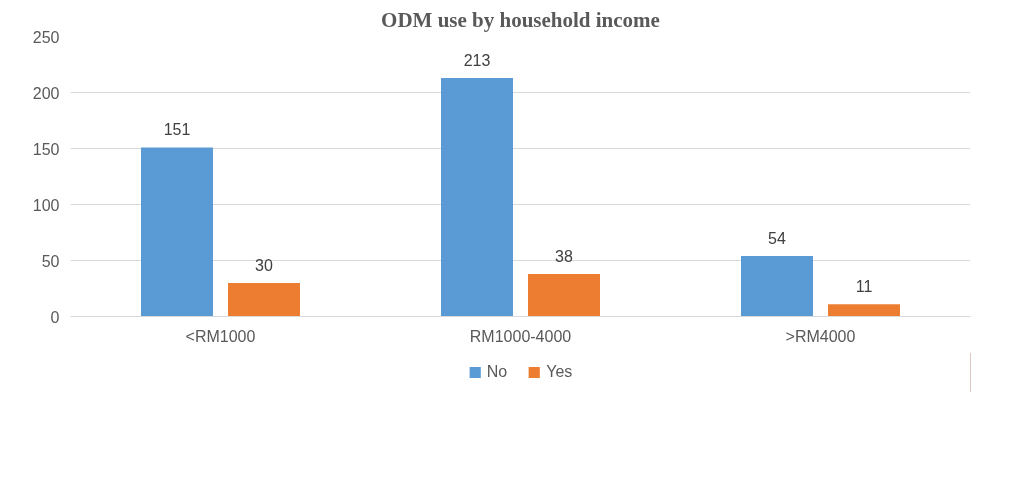 Image resolution: width=1017 pixels, height=495 pixels. What do you see at coordinates (820, 336) in the screenshot?
I see `x-tick-label: >RM4000` at bounding box center [820, 336].